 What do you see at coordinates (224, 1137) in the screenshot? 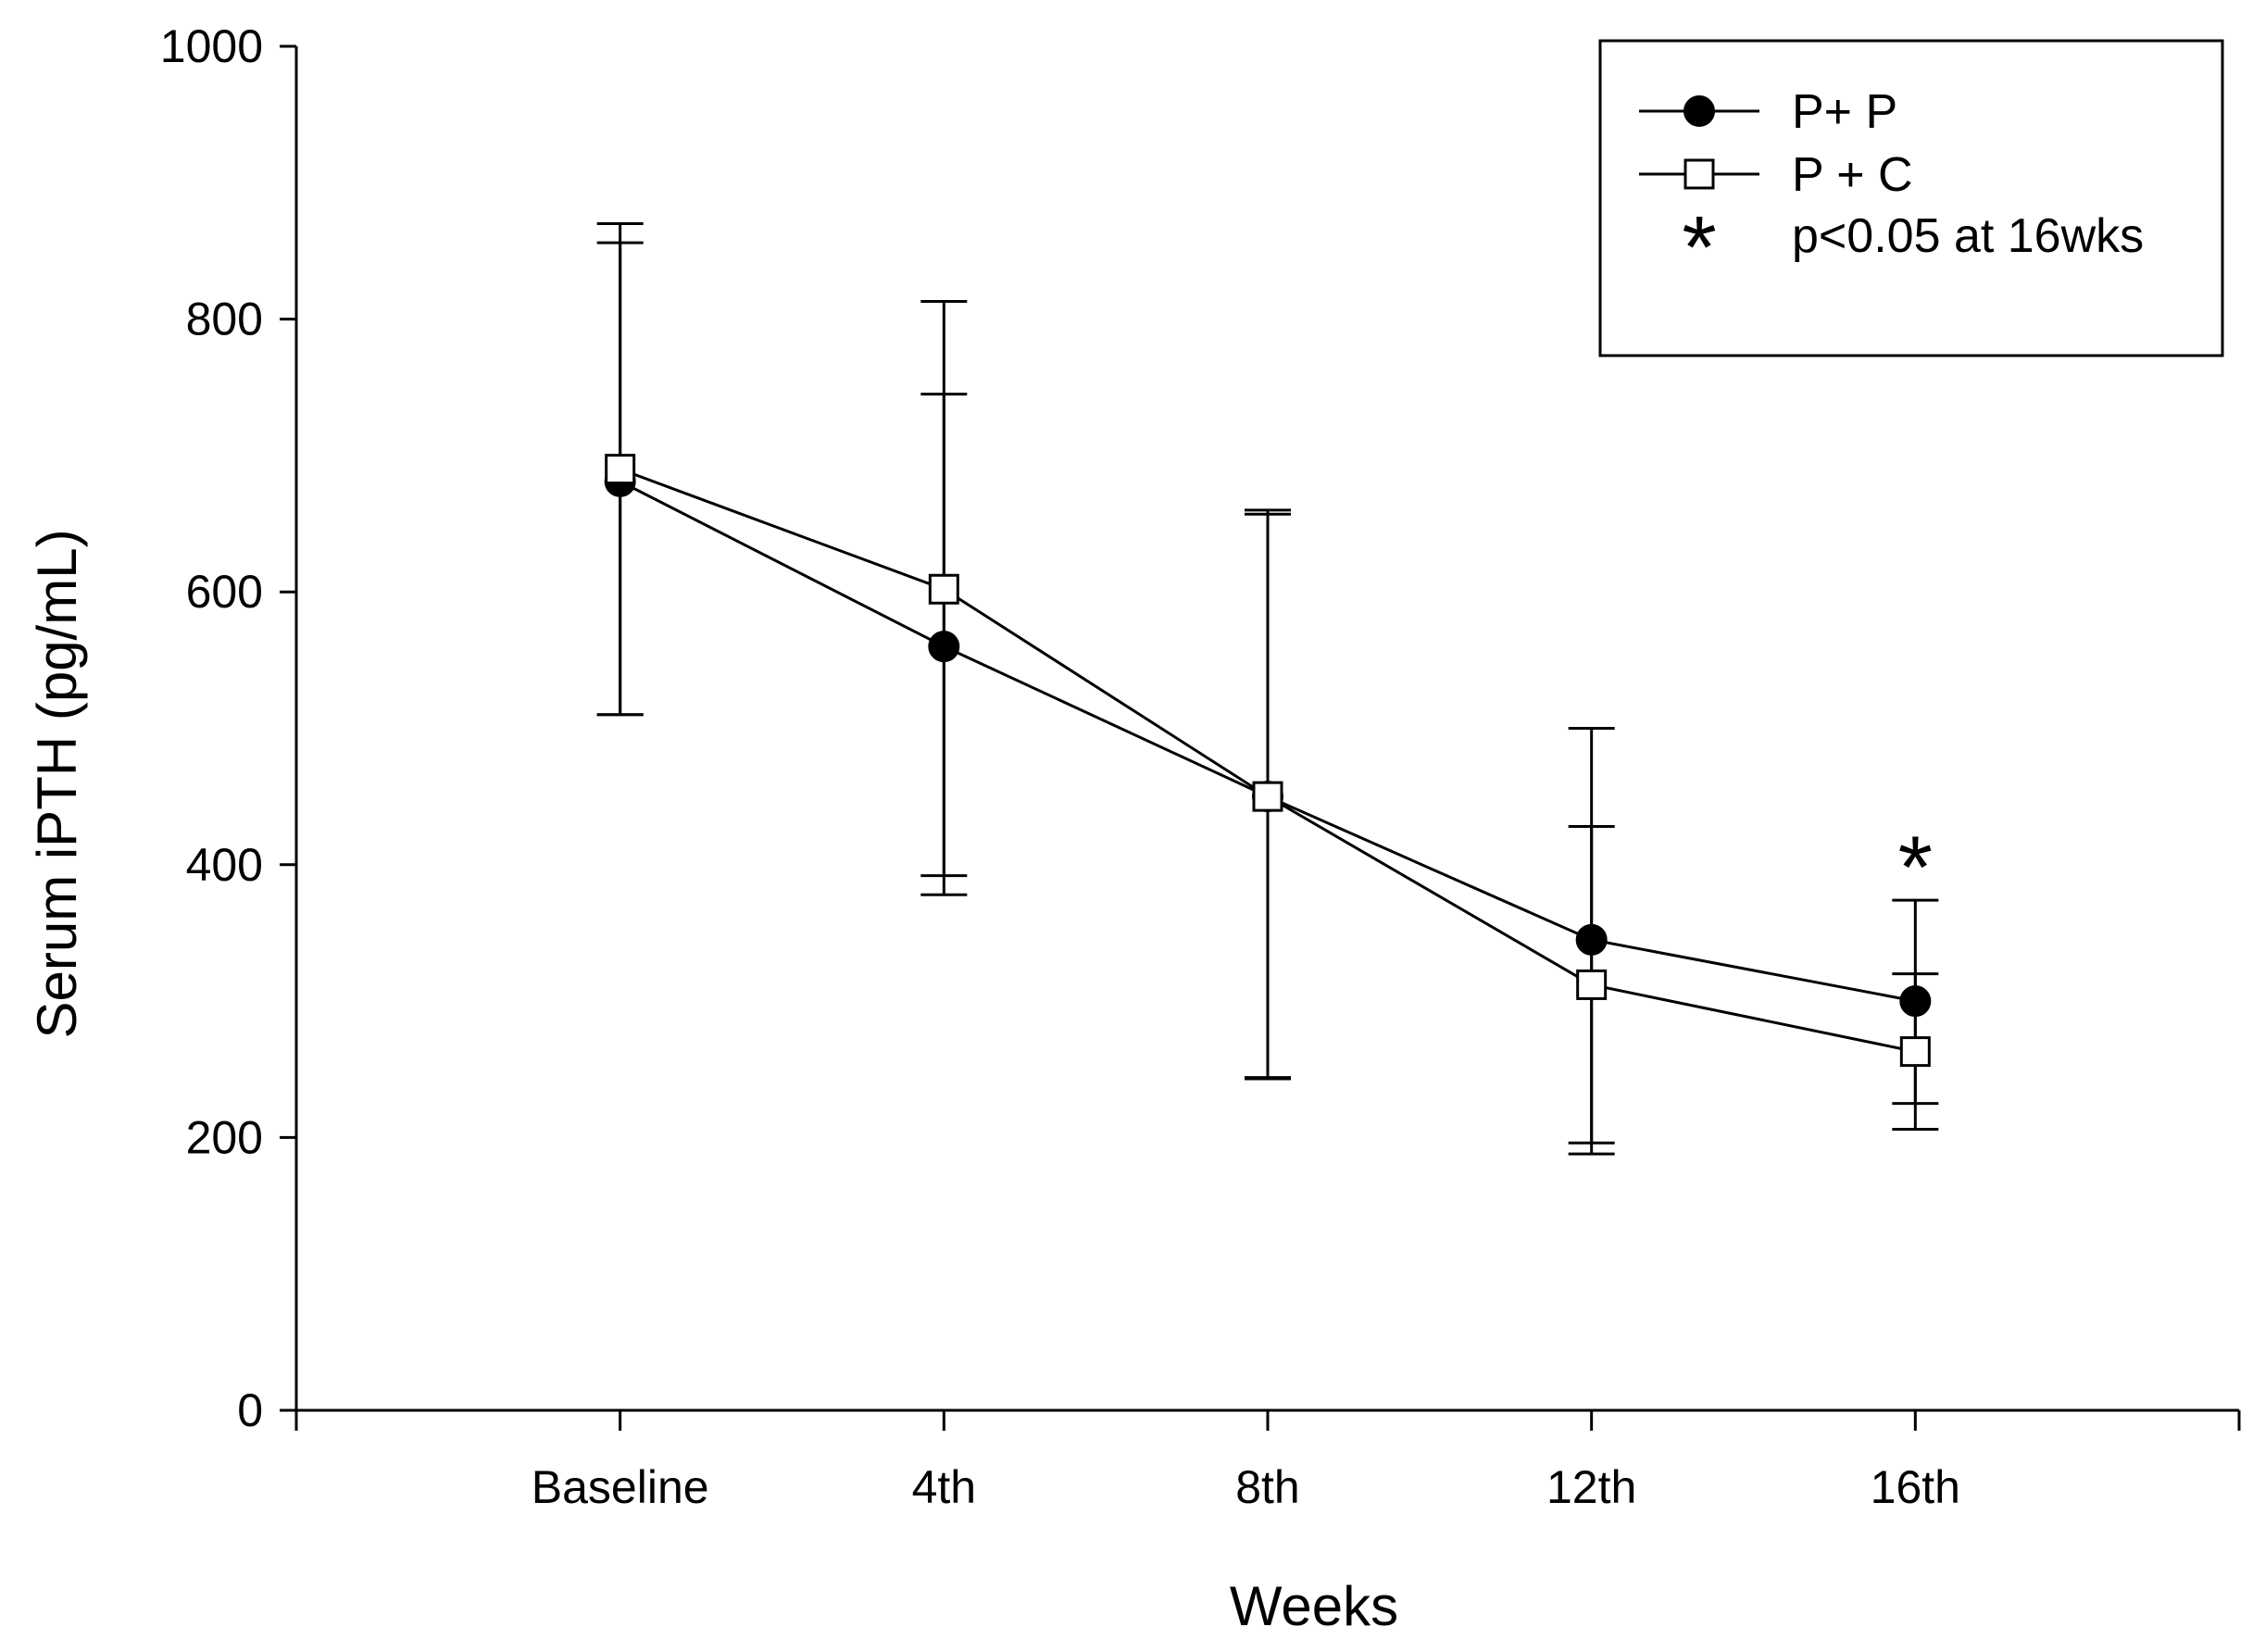
I see `y-tick-label: 200` at bounding box center [224, 1137].